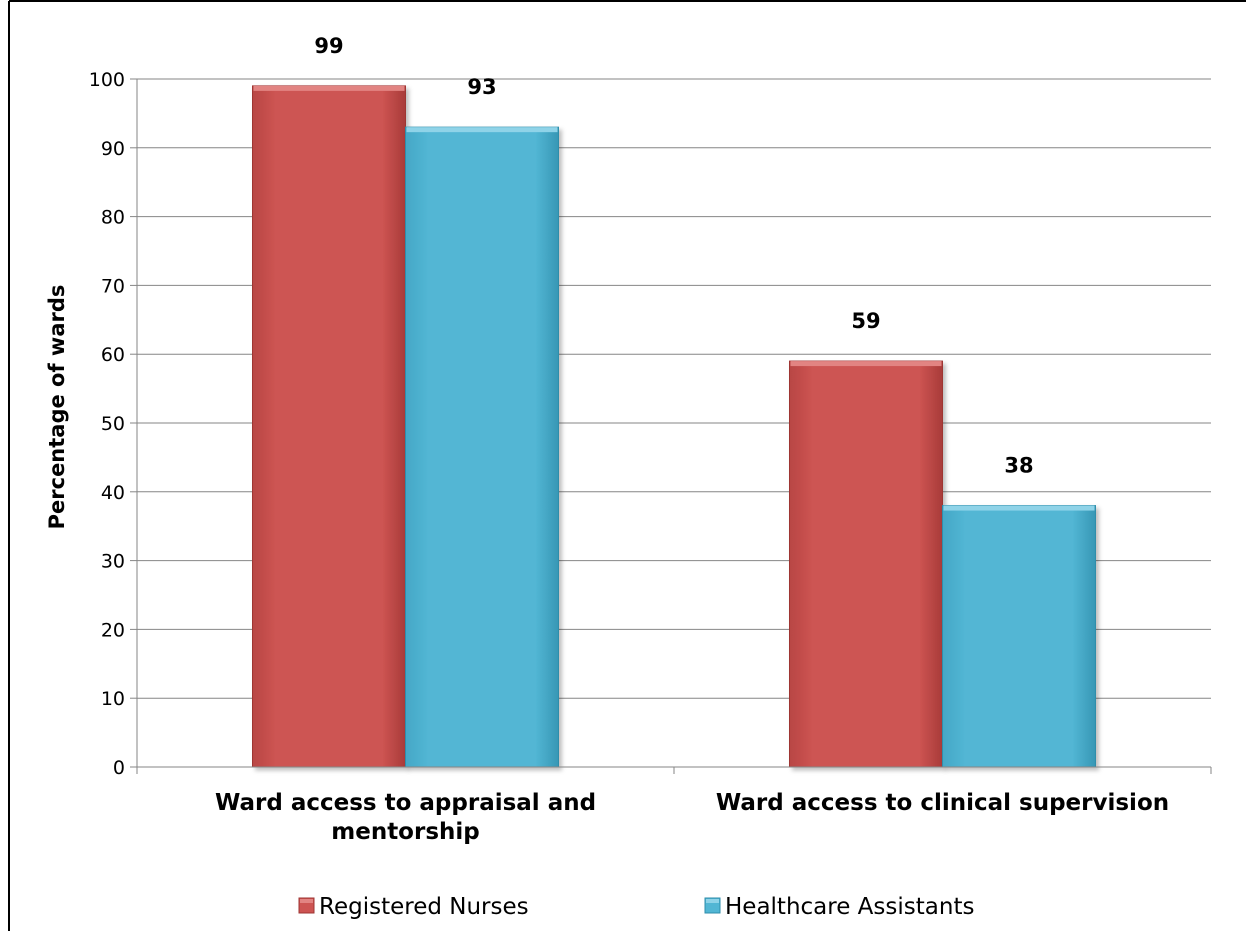  I want to click on y-tick-label: 70, so click(113, 286).